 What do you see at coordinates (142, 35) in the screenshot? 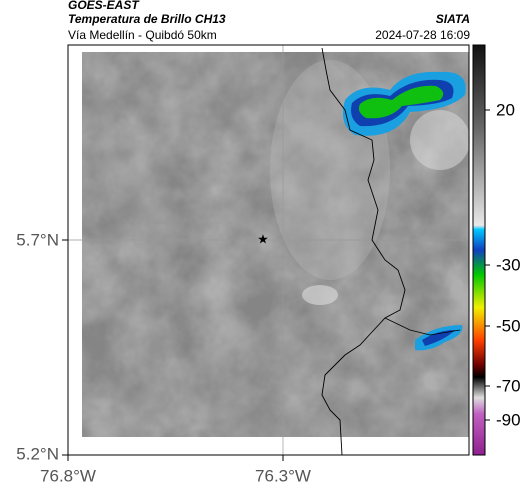
I see `region: Vía Medellín - Quibdó 50km` at bounding box center [142, 35].